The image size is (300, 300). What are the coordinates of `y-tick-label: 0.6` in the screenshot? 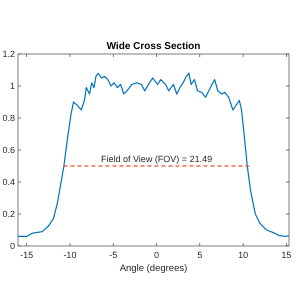 It's located at (8, 150).